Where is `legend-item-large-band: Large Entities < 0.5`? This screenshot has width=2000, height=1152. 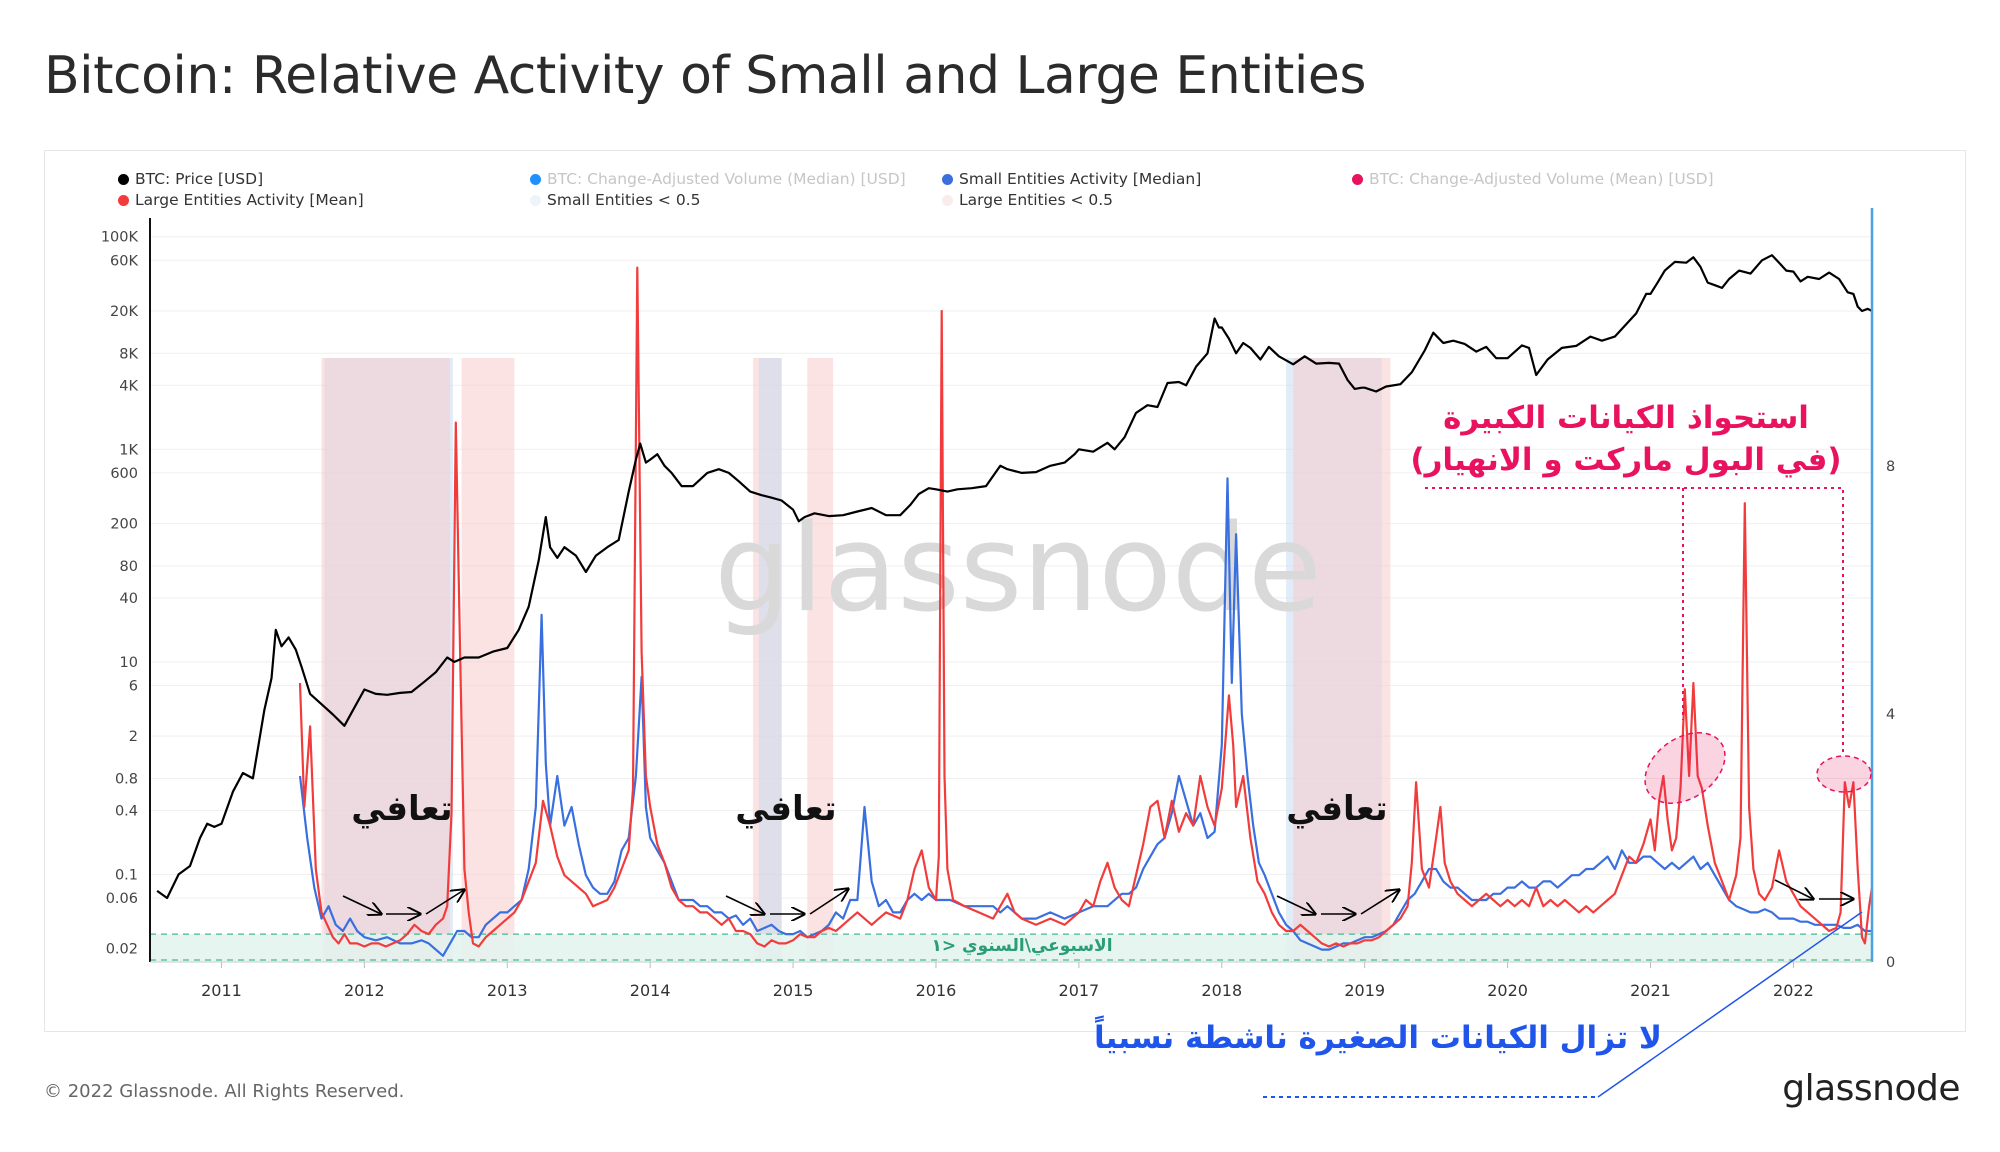 legend-item-large-band: Large Entities < 0.5 is located at coordinates (1027, 200).